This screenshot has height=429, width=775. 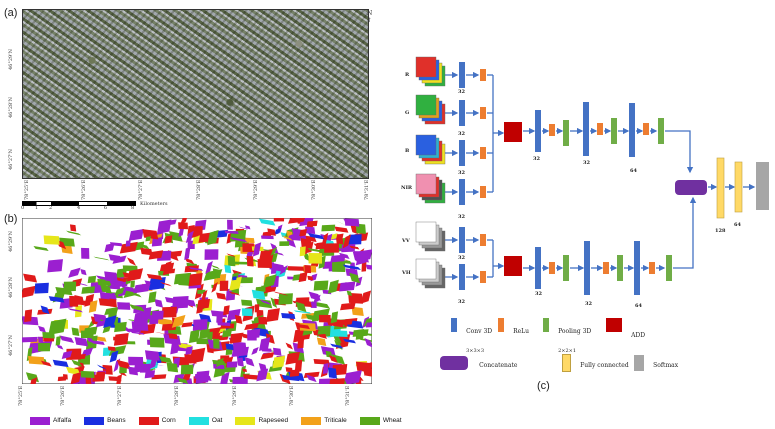 I want to click on input-image-stack, so click(x=426, y=67).